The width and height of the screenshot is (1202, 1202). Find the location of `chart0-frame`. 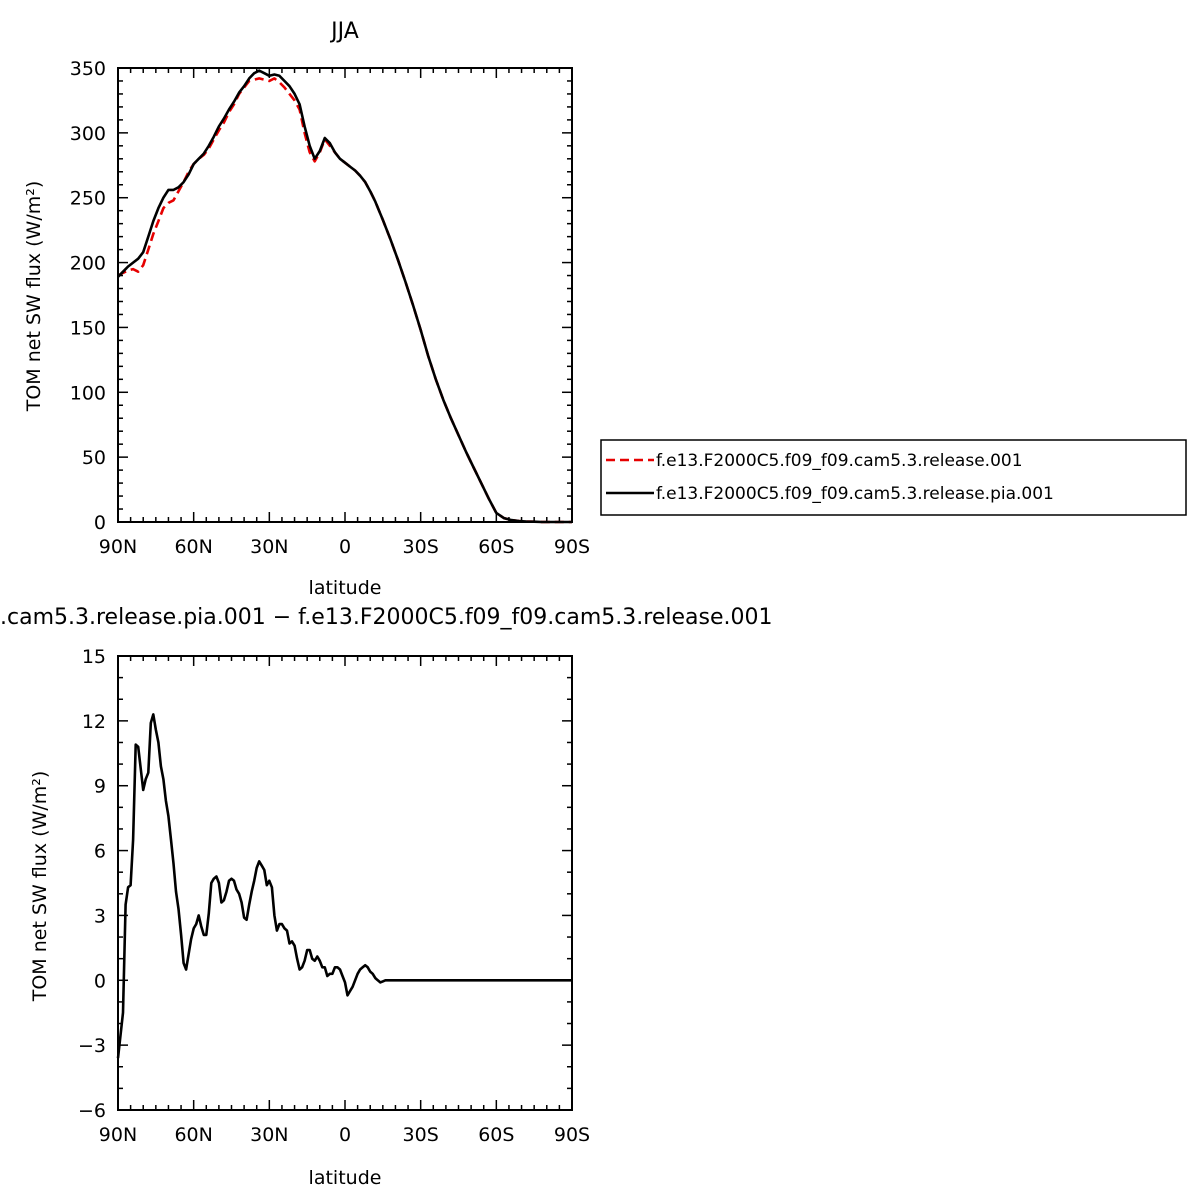

chart0-frame is located at coordinates (345, 295).